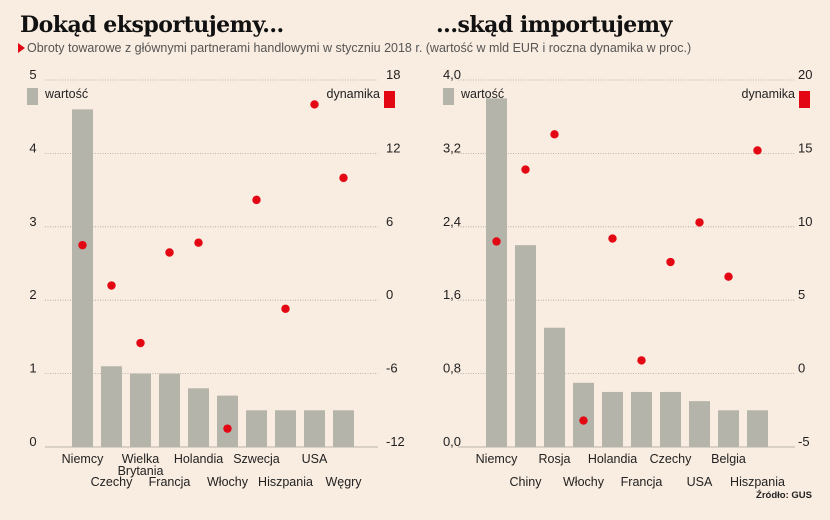  What do you see at coordinates (32, 368) in the screenshot?
I see `left-tick-label: 1` at bounding box center [32, 368].